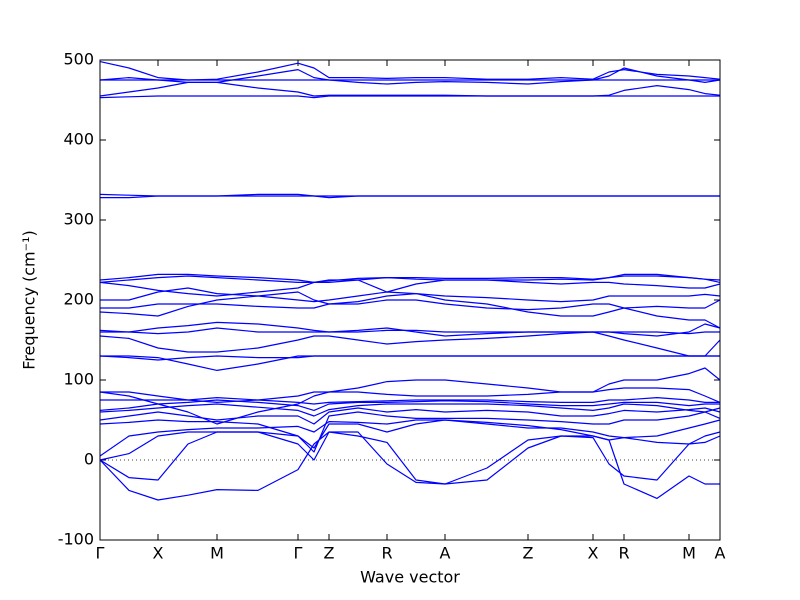 The width and height of the screenshot is (800, 600). What do you see at coordinates (78, 379) in the screenshot?
I see `y-tick-label: 100` at bounding box center [78, 379].